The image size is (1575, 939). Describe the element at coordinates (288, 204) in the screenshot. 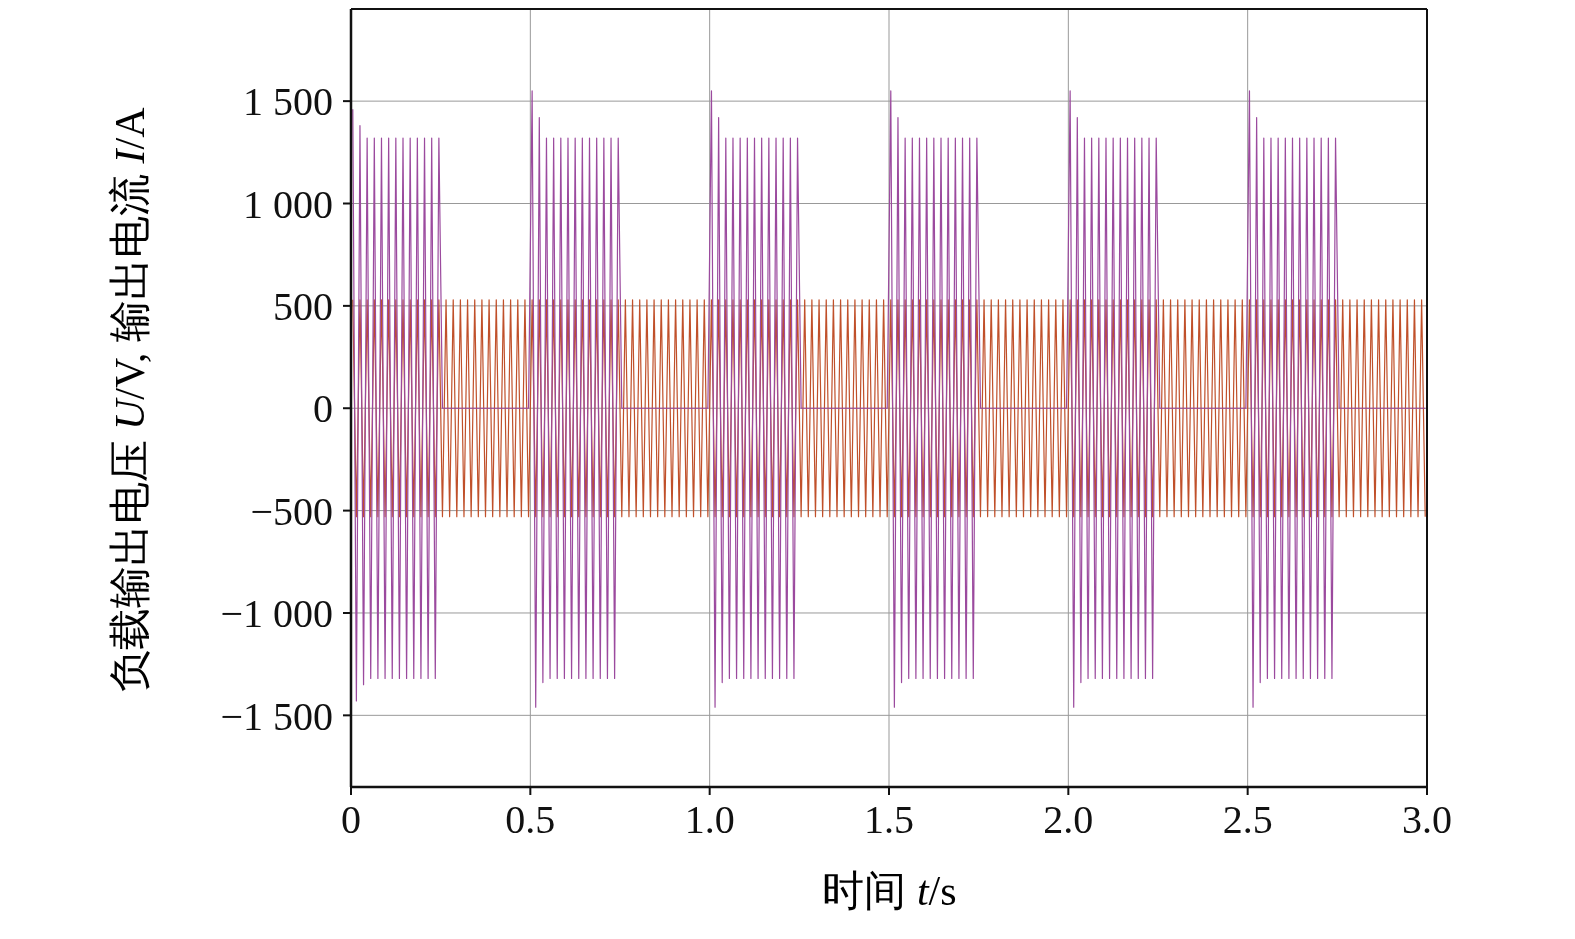

I see `y-tick-label: 1 000` at that location.